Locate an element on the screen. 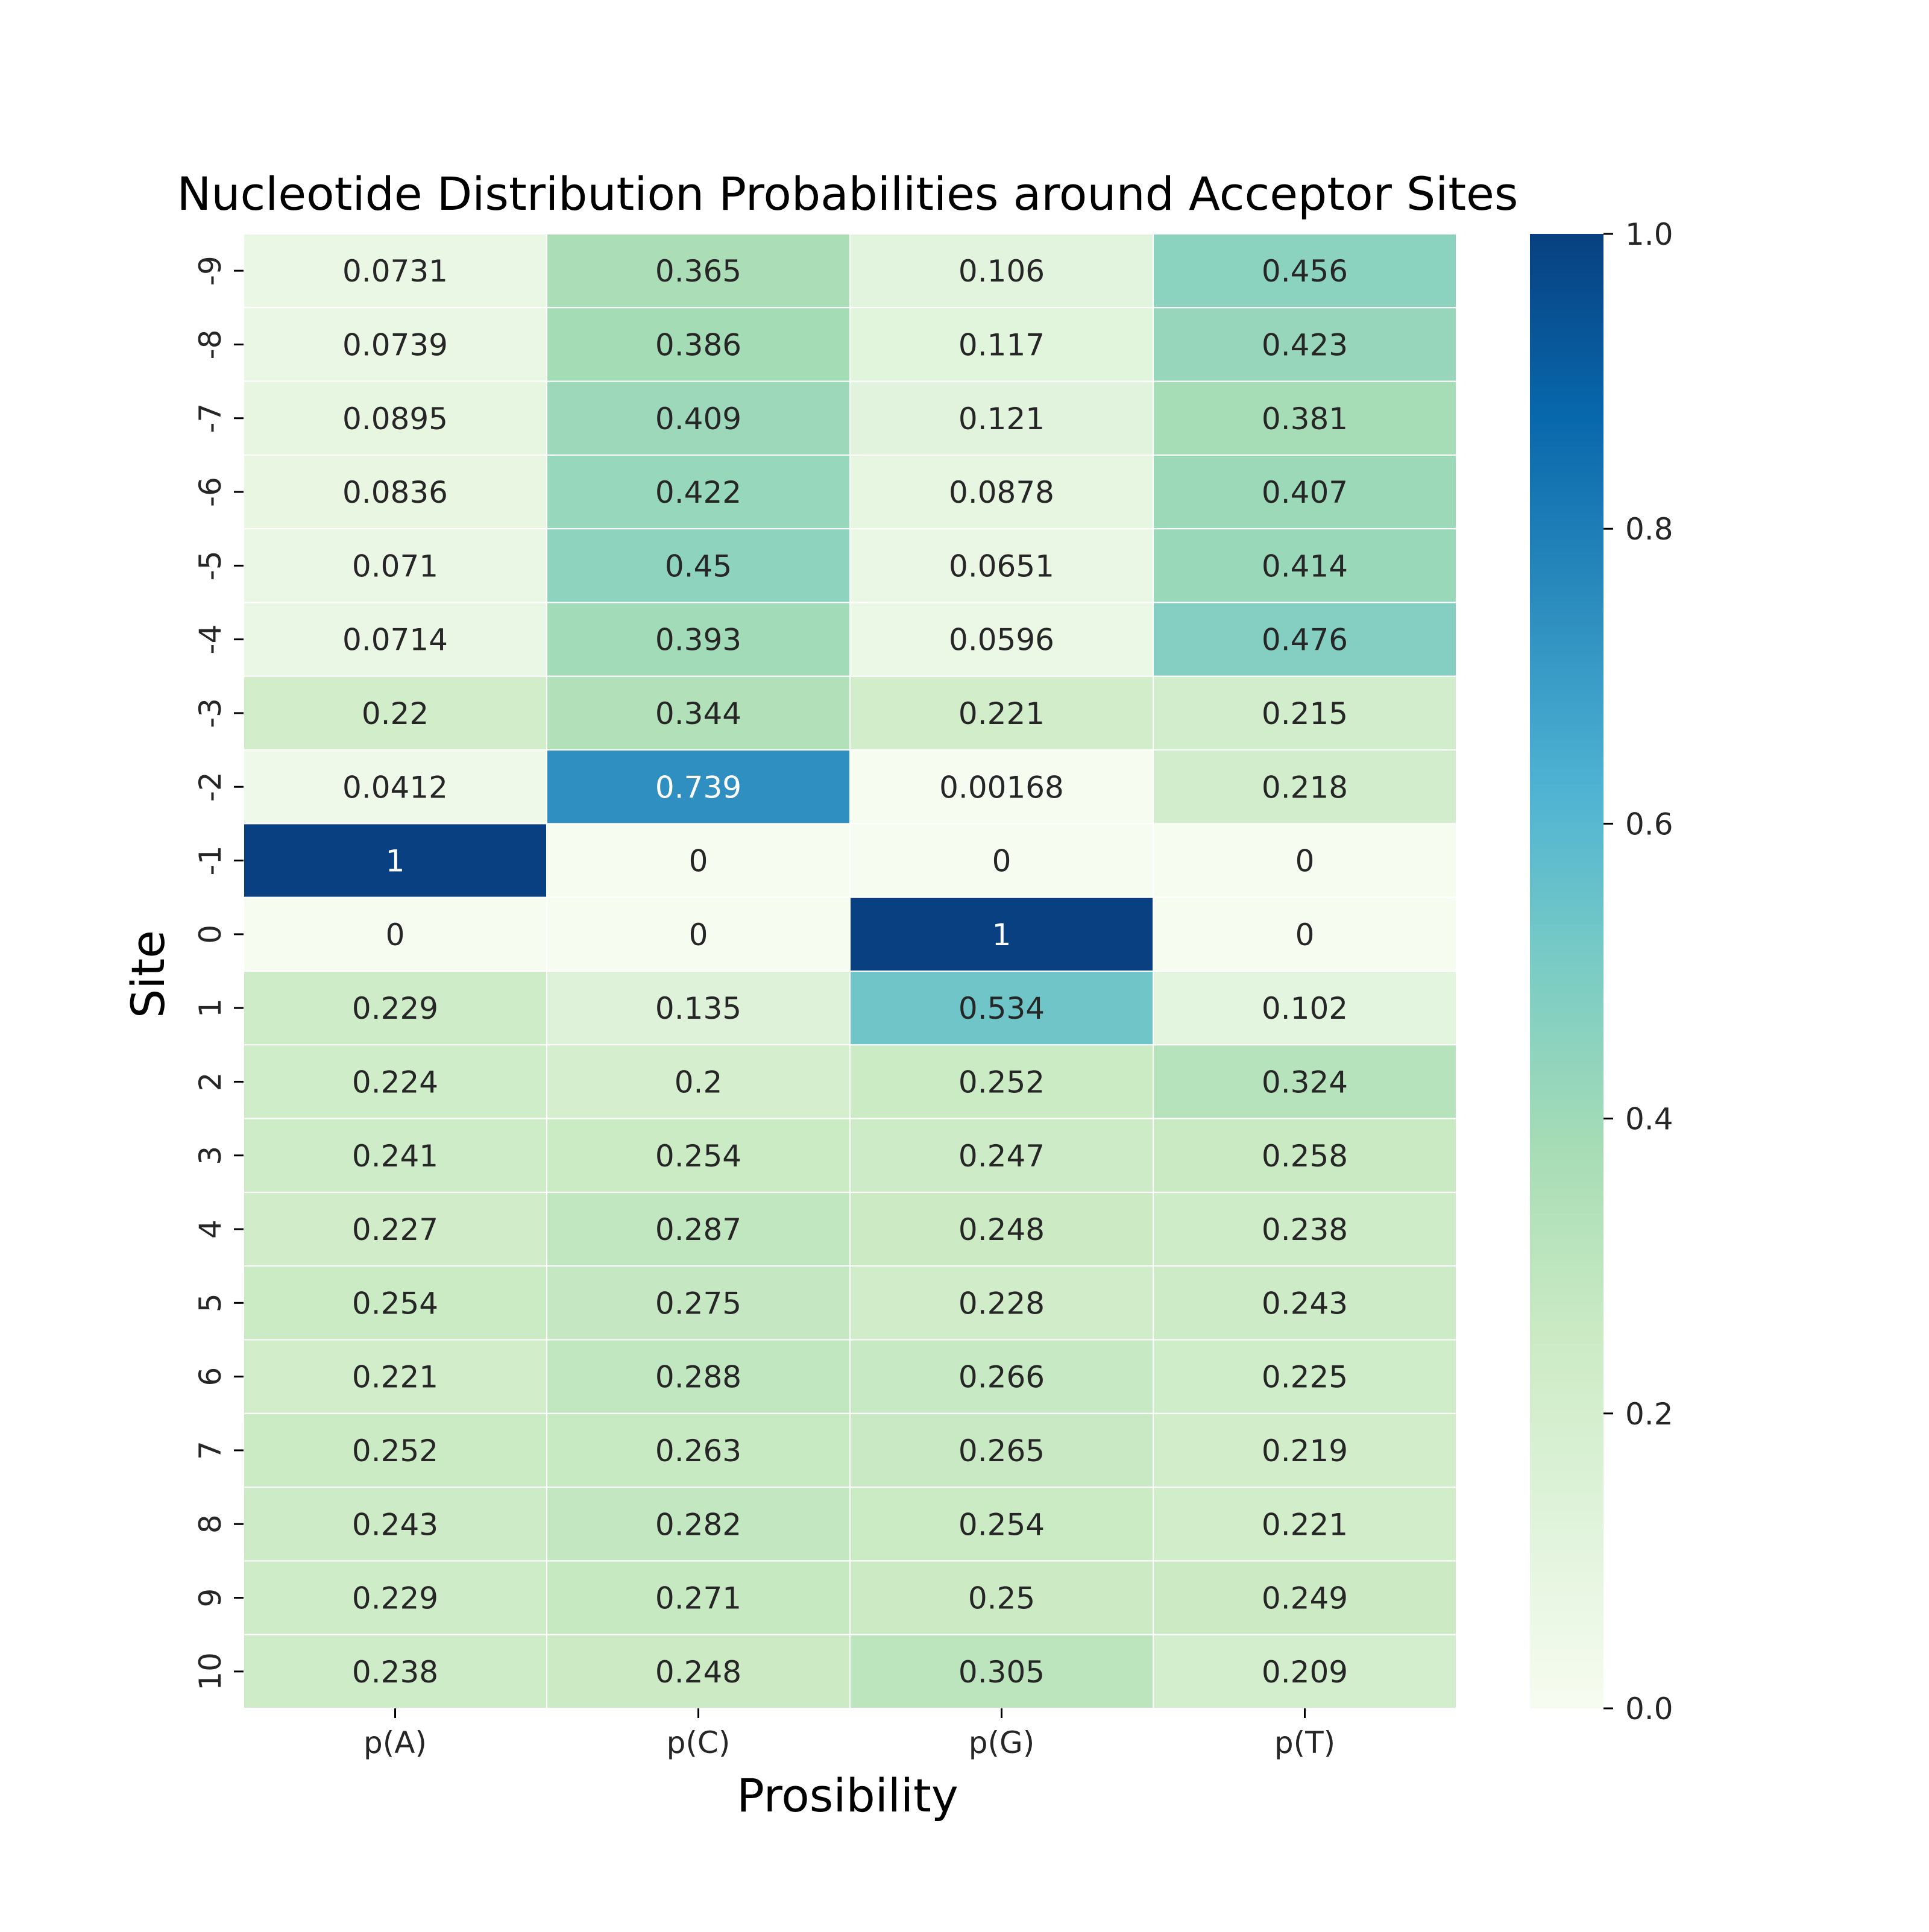 This screenshot has height=1932, width=1929. y-tick-label: -3 is located at coordinates (210, 713).